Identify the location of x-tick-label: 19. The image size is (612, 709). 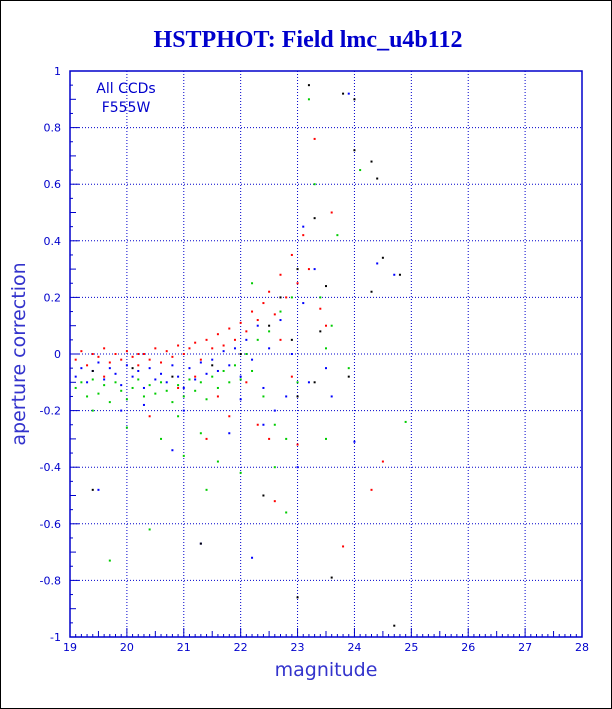
(70, 647).